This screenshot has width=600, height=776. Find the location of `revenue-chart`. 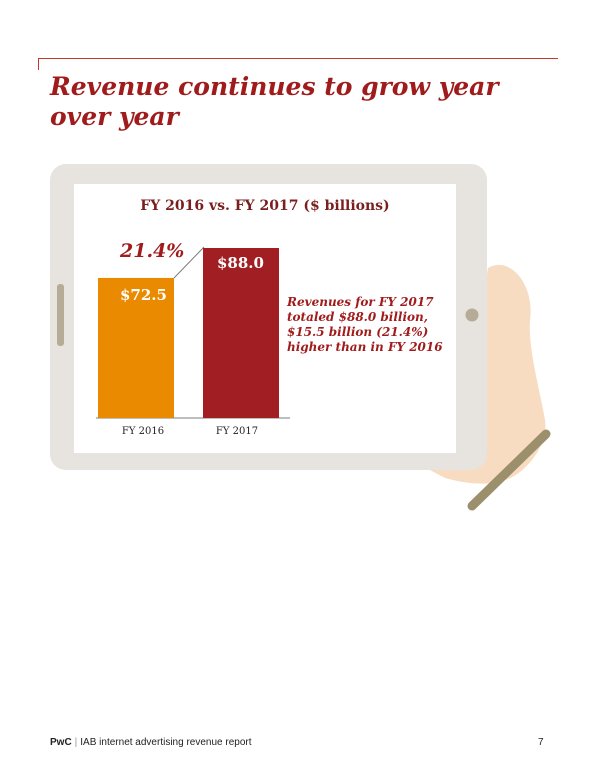

revenue-chart is located at coordinates (193, 332).